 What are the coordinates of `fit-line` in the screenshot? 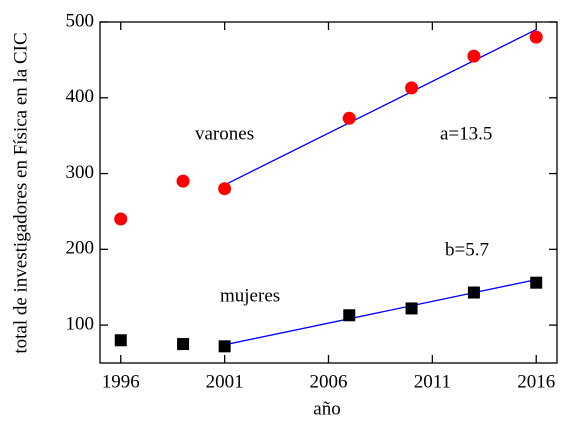 It's located at (380, 312).